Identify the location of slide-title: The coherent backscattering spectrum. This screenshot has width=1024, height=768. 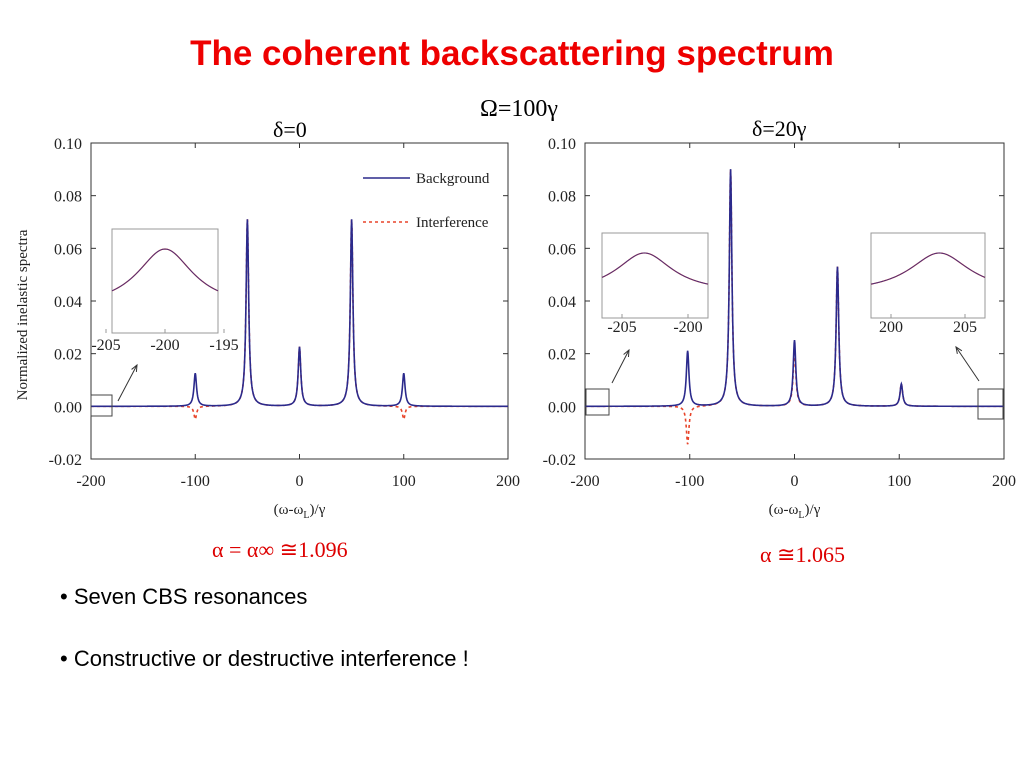
(512, 53).